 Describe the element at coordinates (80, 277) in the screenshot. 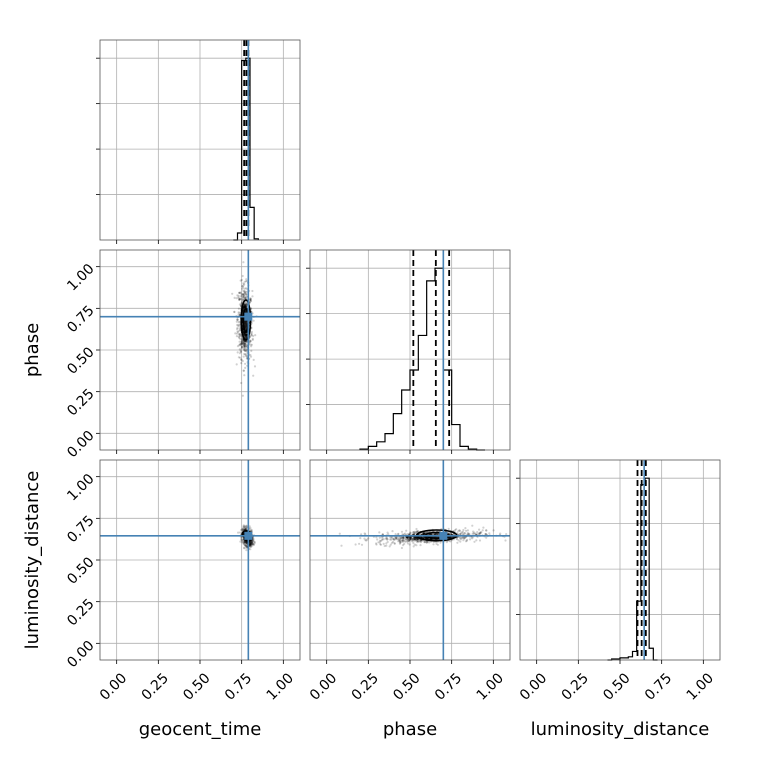

I see `y-tick-label: 1.00` at that location.